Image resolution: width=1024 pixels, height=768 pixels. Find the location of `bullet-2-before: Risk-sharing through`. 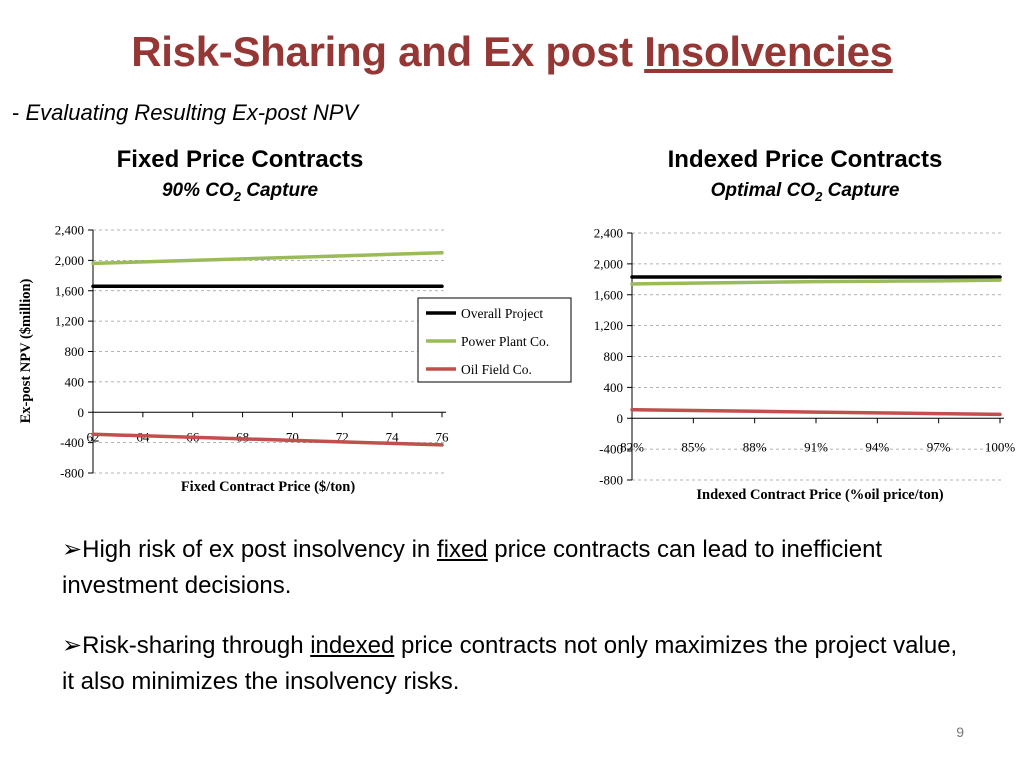

bullet-2-before: Risk-sharing through is located at coordinates (196, 645).